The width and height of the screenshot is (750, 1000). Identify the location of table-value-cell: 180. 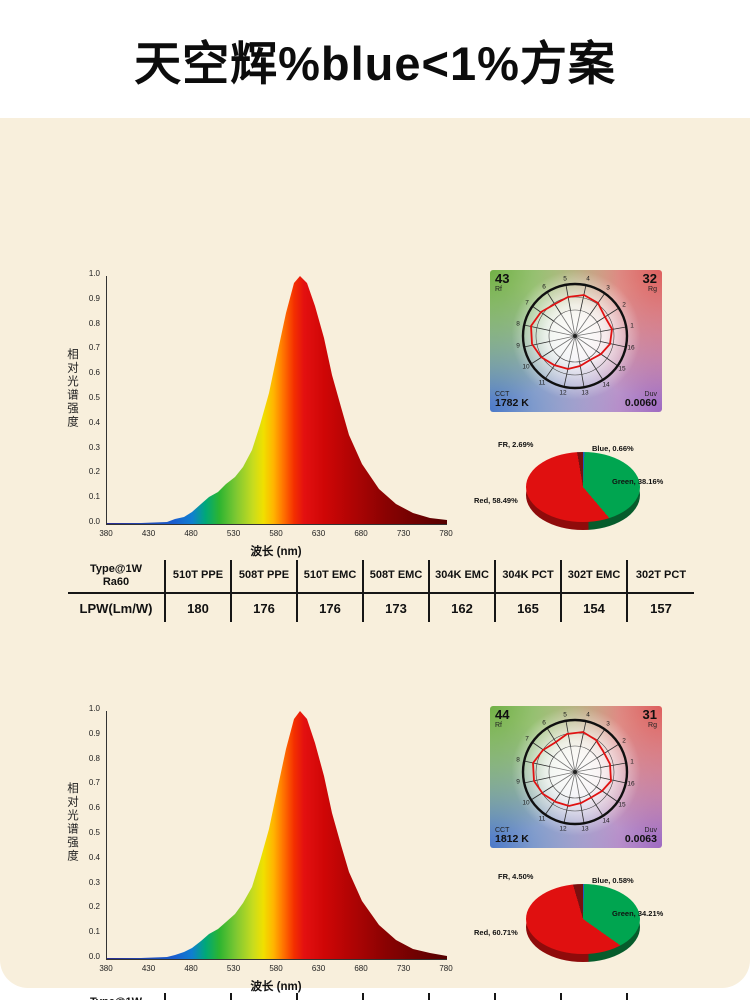
(199, 608).